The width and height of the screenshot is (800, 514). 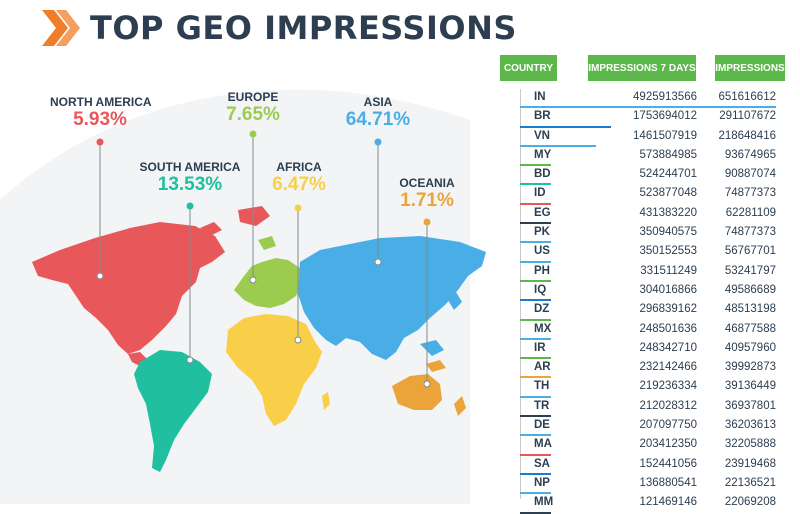 I want to click on region-label-north-america: NORTH AMERICA 5.93%, so click(x=101, y=113).